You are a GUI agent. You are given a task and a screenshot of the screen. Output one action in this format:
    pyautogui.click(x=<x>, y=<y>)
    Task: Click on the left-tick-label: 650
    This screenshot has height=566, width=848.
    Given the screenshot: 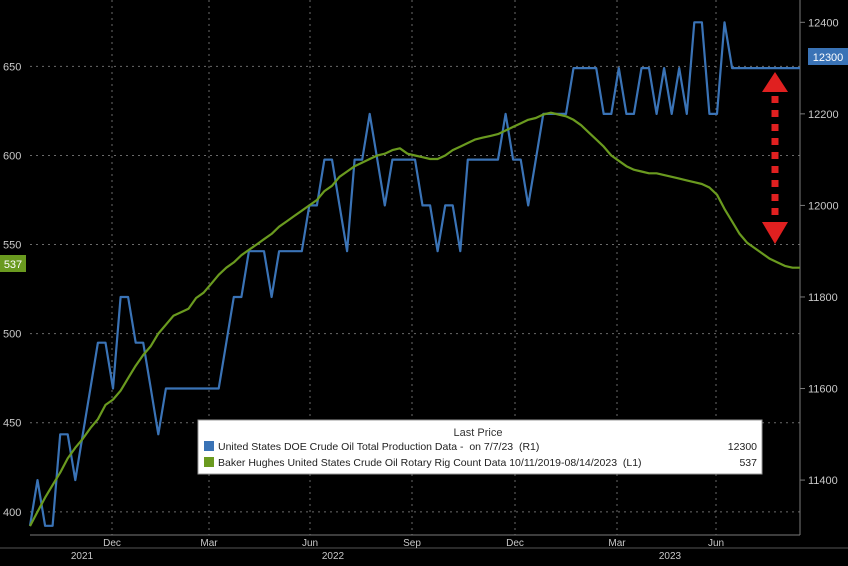 What is the action you would take?
    pyautogui.click(x=12, y=67)
    